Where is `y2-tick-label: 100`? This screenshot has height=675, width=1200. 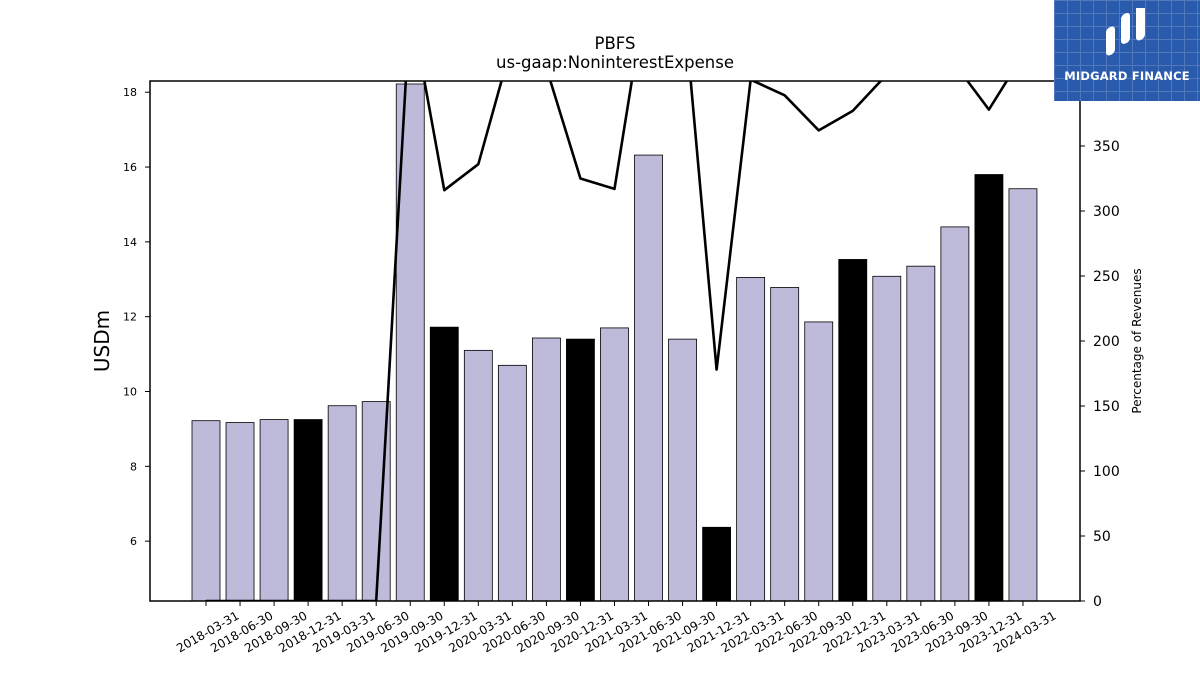 y2-tick-label: 100 is located at coordinates (1106, 472).